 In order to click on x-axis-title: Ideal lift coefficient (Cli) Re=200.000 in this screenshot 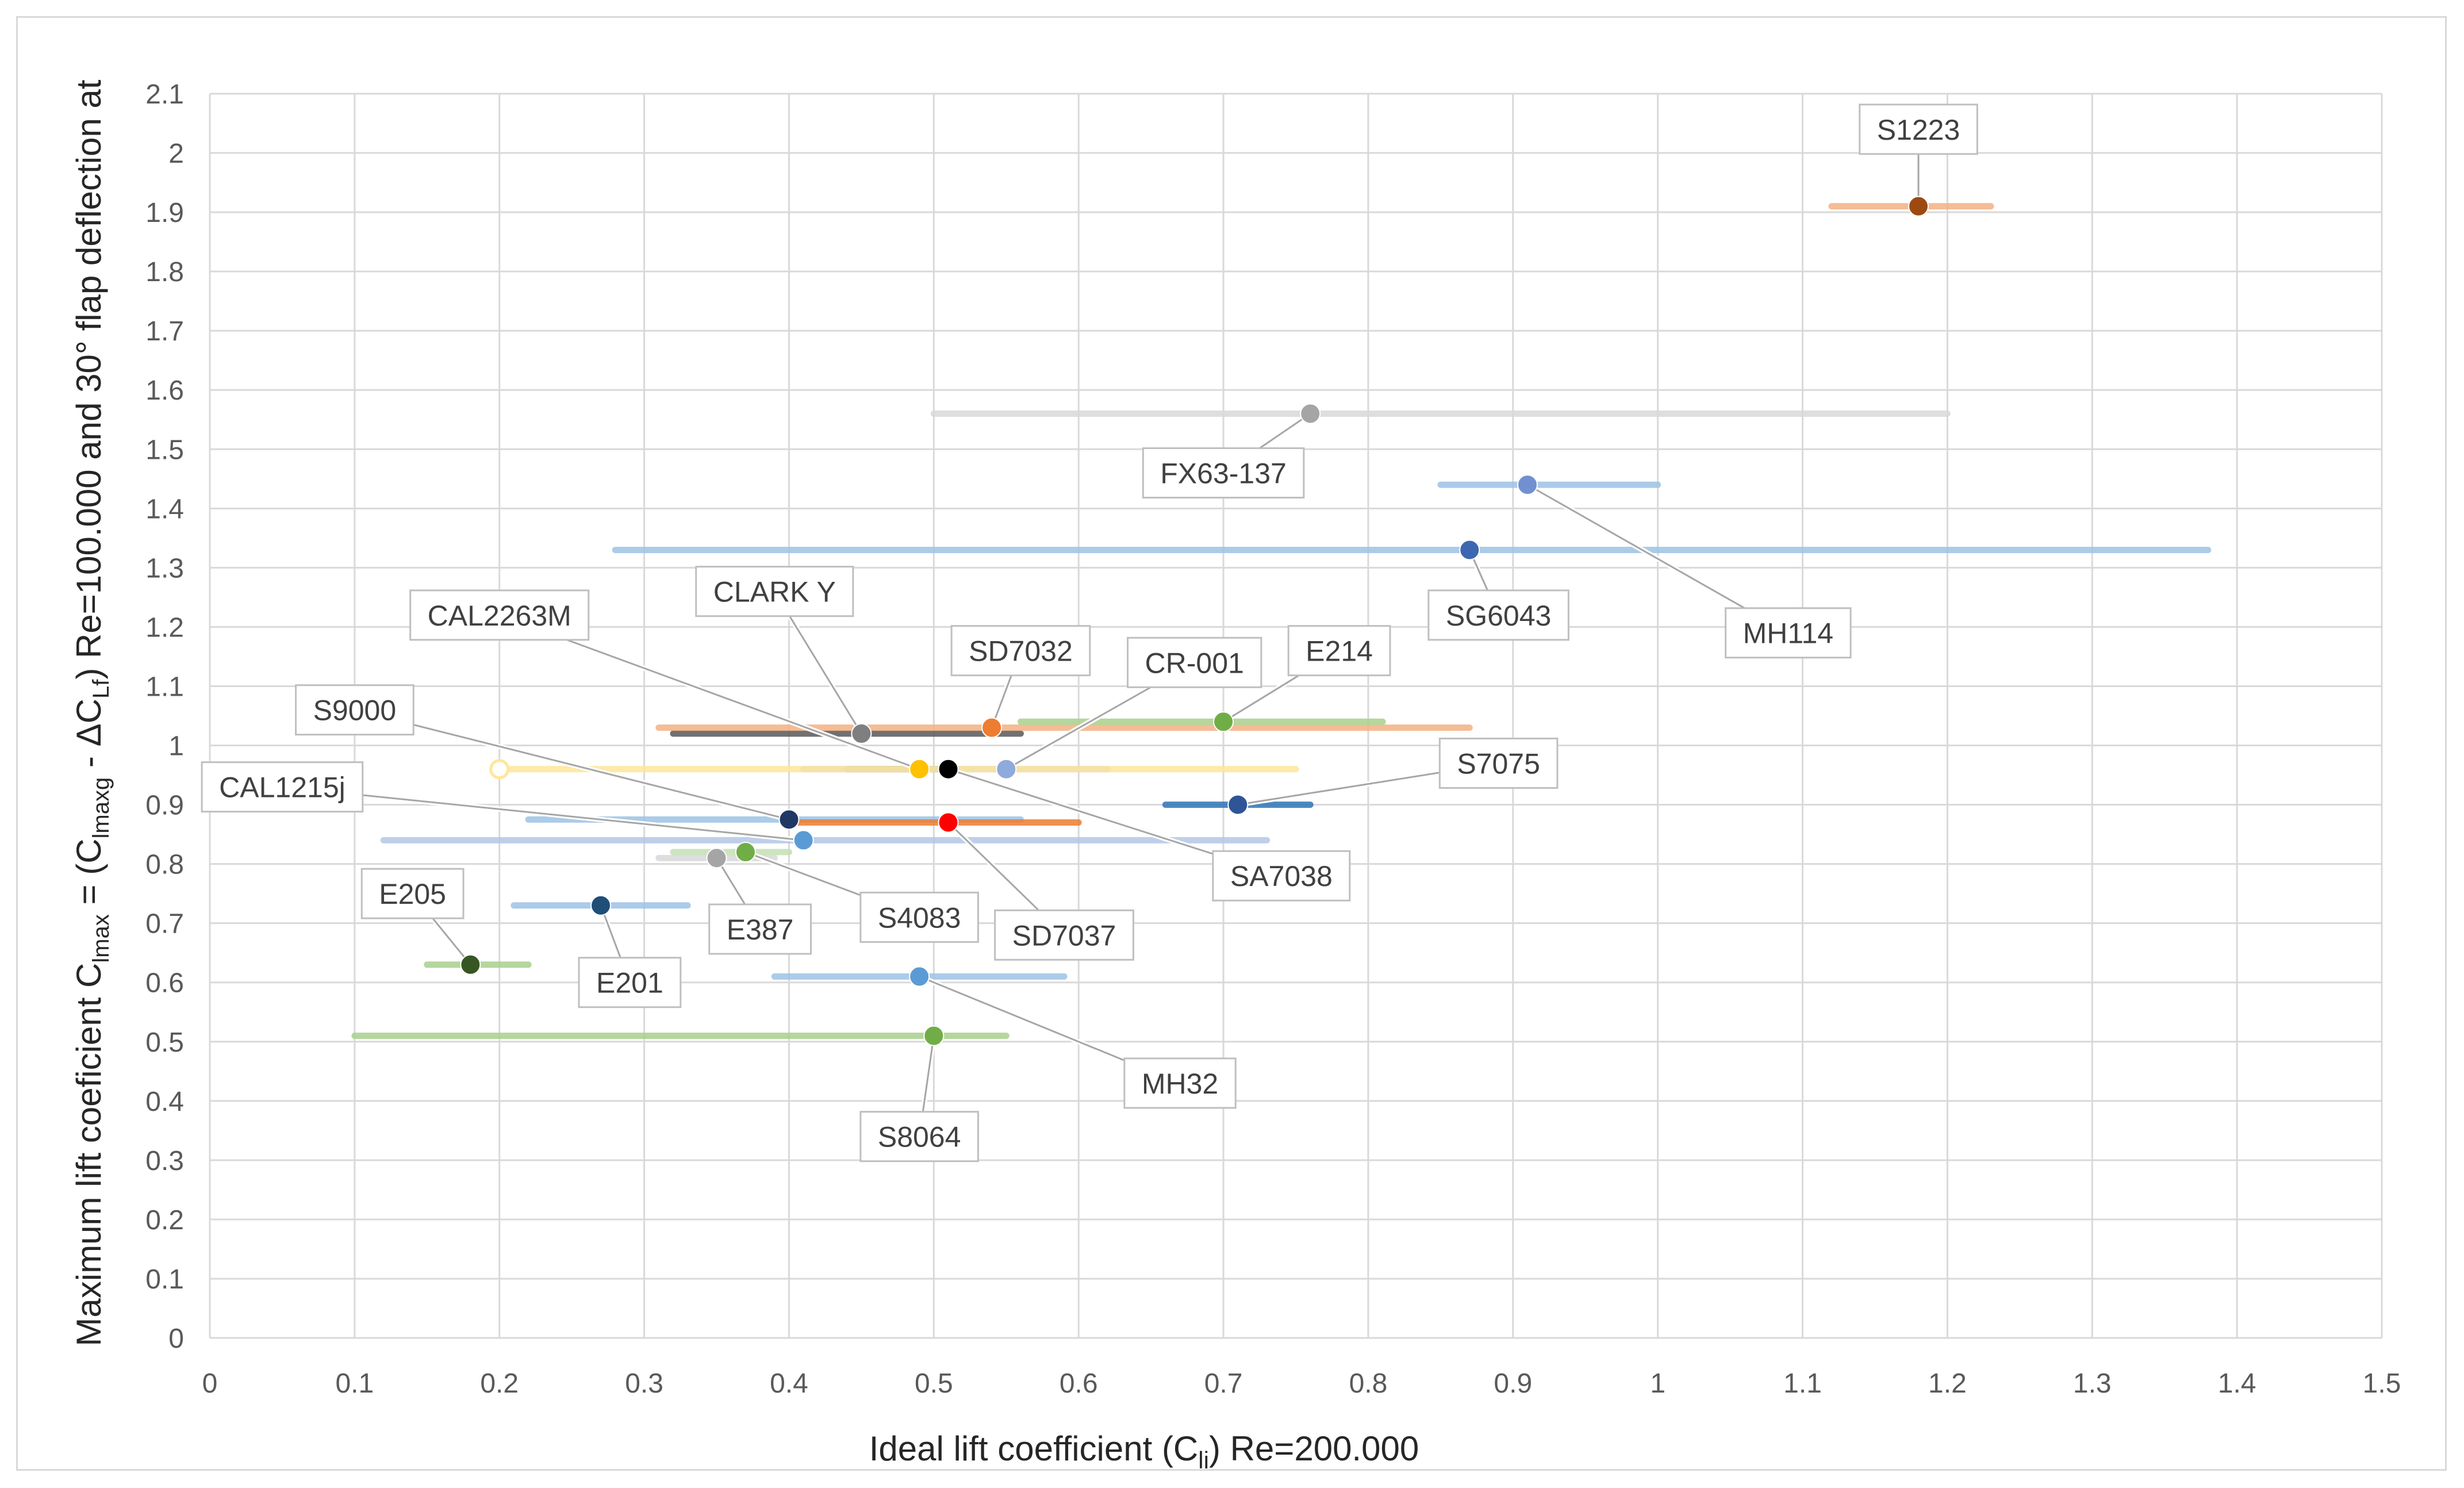, I will do `click(1144, 1451)`.